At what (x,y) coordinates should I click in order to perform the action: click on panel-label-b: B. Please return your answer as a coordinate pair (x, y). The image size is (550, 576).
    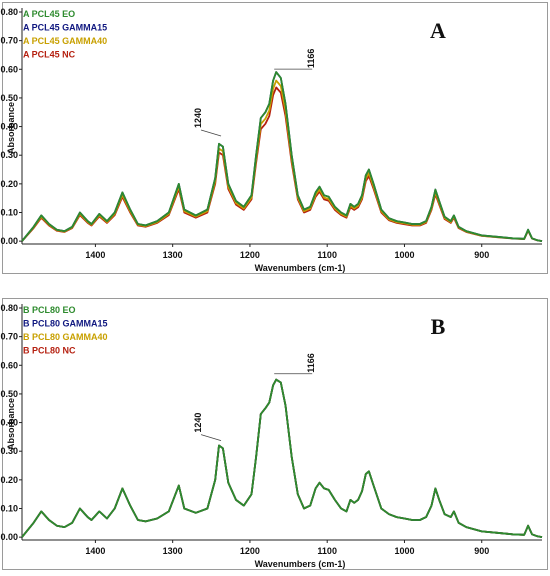
    Looking at the image, I should click on (438, 326).